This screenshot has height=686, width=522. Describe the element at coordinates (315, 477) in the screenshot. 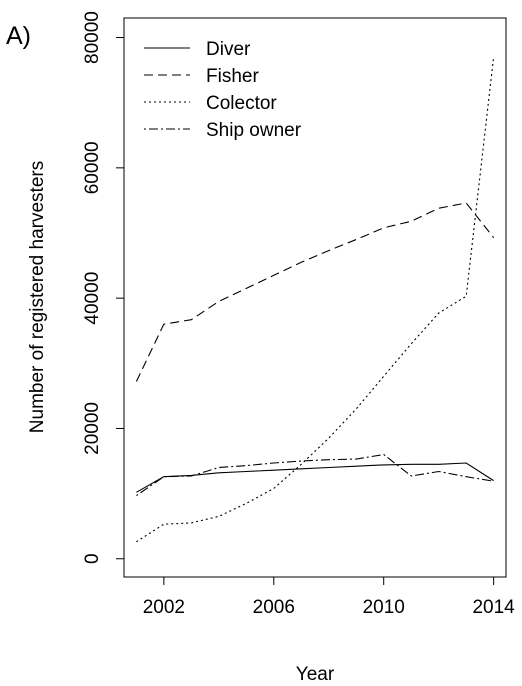

I see `series-line-diver` at that location.